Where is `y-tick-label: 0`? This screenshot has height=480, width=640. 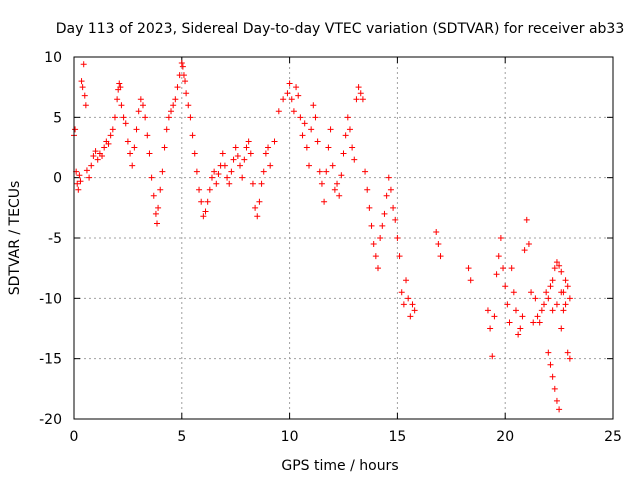
y-tick-label: 0 is located at coordinates (57, 179).